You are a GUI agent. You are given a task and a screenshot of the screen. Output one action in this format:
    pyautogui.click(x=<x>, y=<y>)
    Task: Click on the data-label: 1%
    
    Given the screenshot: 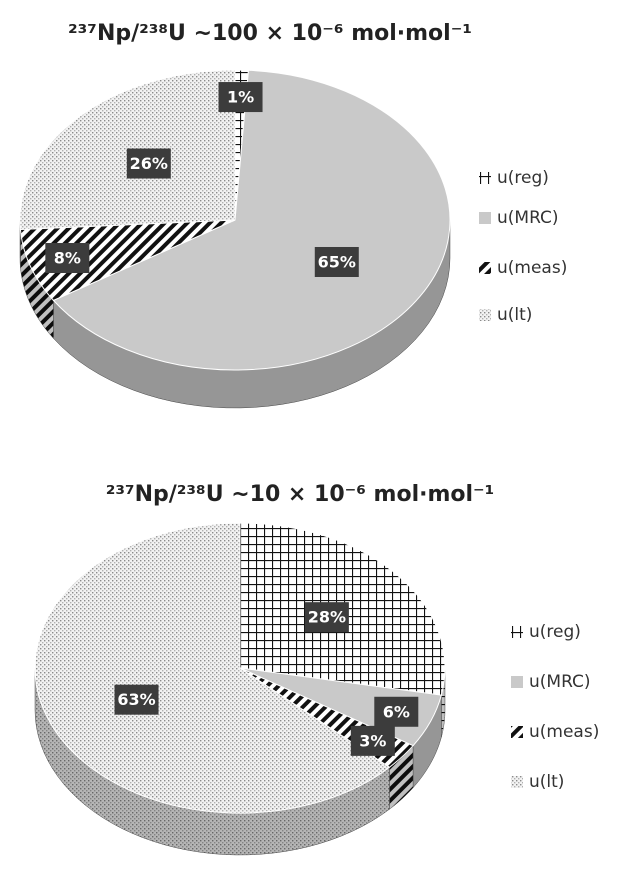 What is the action you would take?
    pyautogui.click(x=240, y=97)
    